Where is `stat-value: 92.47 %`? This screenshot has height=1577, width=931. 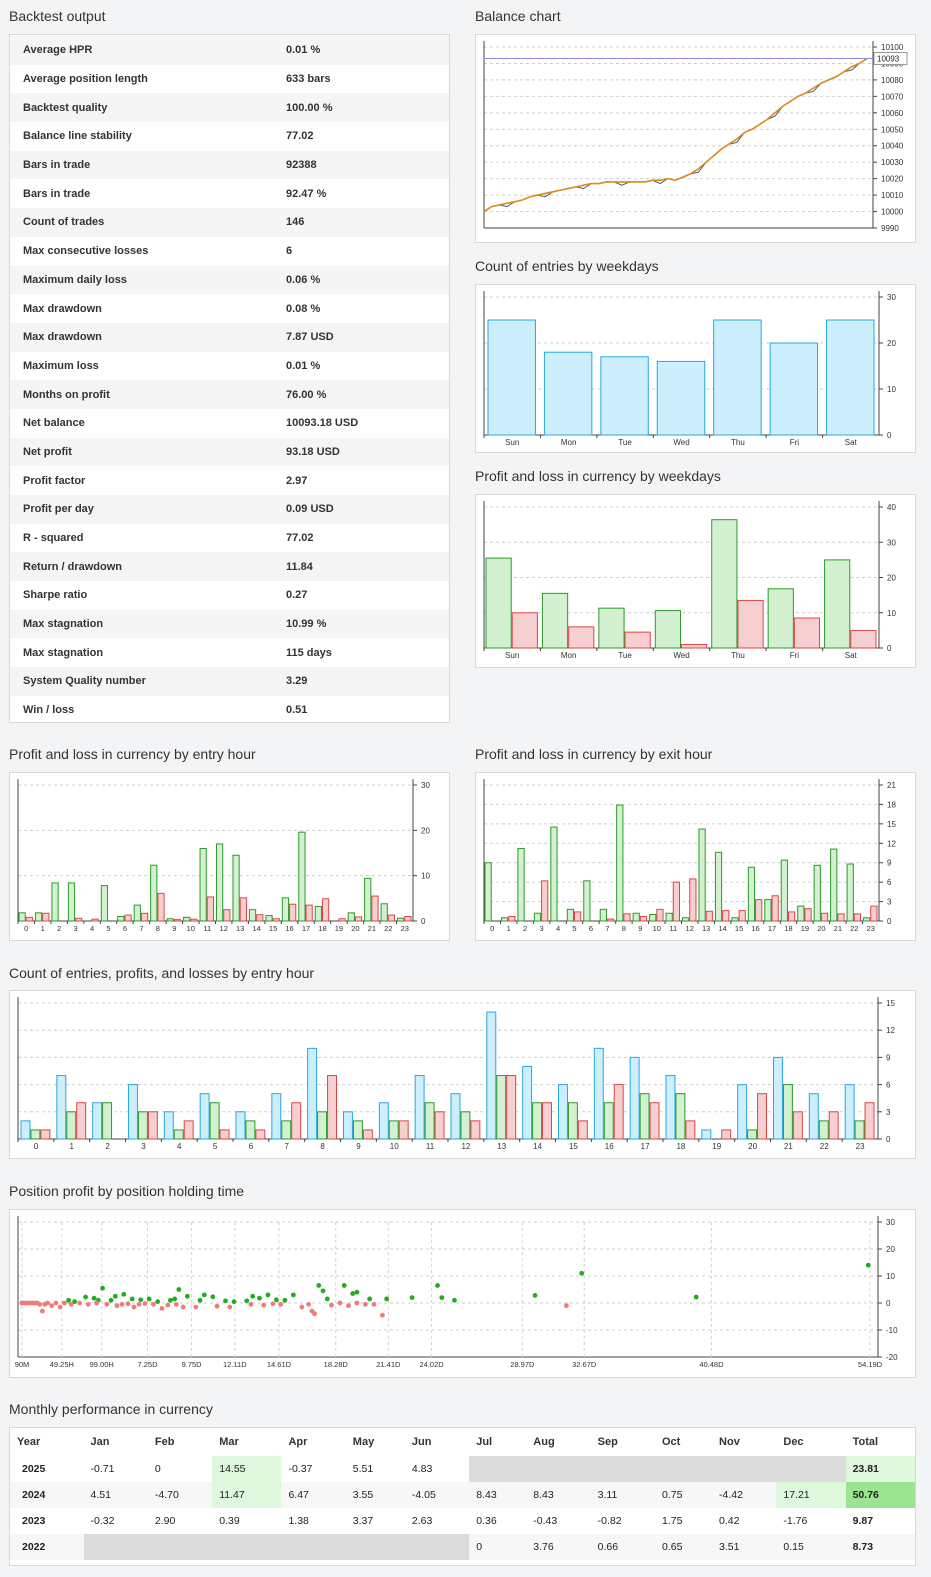 stat-value: 92.47 % is located at coordinates (306, 193).